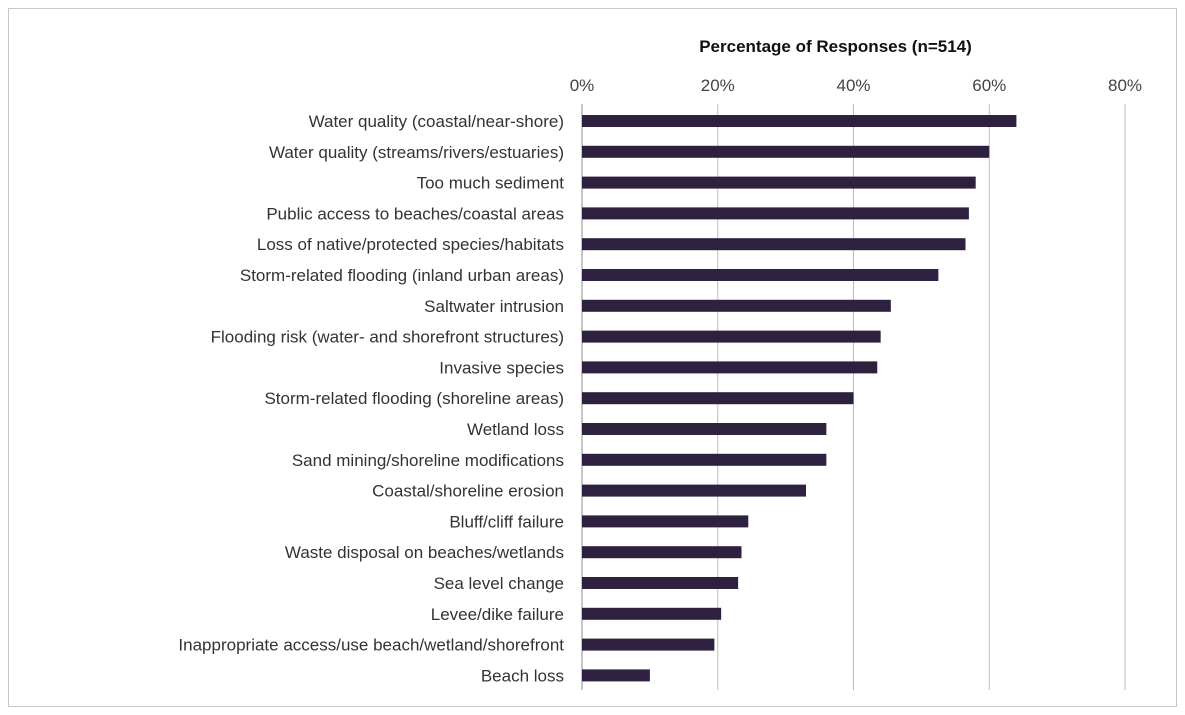 This screenshot has height=715, width=1185. I want to click on category-label: Water quality (coastal/near-shore), so click(436, 121).